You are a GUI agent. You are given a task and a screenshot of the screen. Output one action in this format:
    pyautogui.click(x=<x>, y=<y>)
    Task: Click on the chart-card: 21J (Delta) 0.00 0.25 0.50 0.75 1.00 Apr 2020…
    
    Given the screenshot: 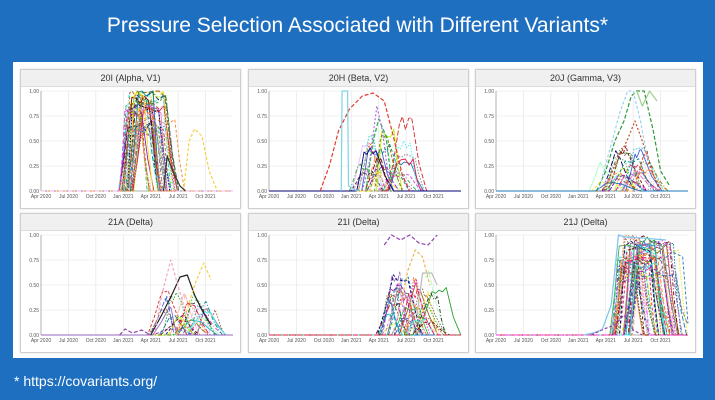 What is the action you would take?
    pyautogui.click(x=585, y=283)
    